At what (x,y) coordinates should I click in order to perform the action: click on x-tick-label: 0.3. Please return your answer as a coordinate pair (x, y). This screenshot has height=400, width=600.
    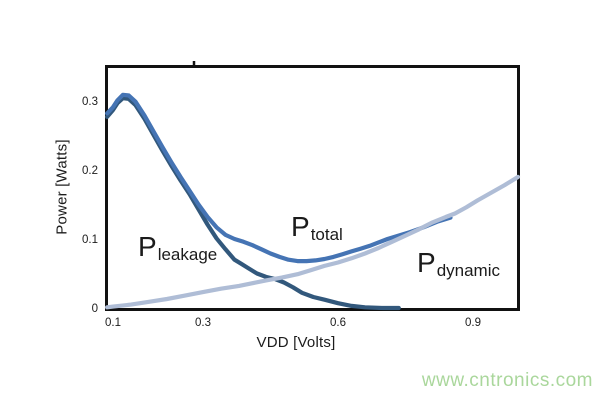
    Looking at the image, I should click on (203, 323).